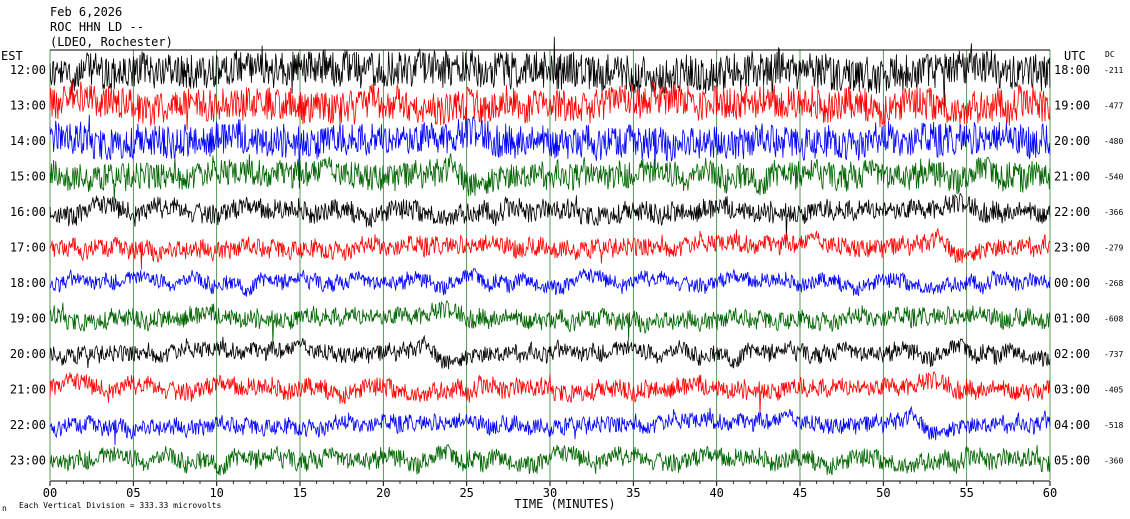 This screenshot has height=519, width=1130. What do you see at coordinates (28, 283) in the screenshot?
I see `local-hour-label: 18:00` at bounding box center [28, 283].